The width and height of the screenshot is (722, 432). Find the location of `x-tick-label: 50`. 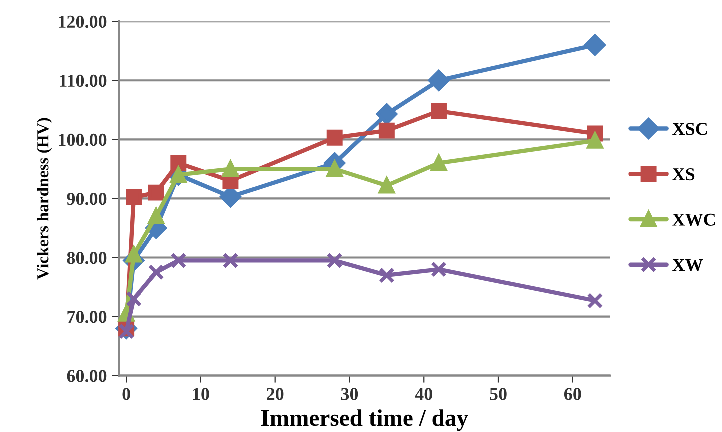

x-tick-label: 50 is located at coordinates (498, 394).